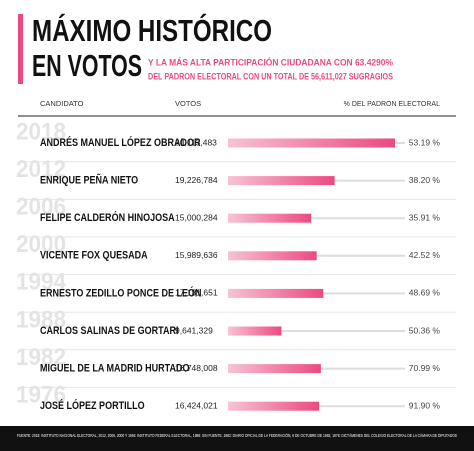  Describe the element at coordinates (41, 207) in the screenshot. I see `year: 2006` at that location.